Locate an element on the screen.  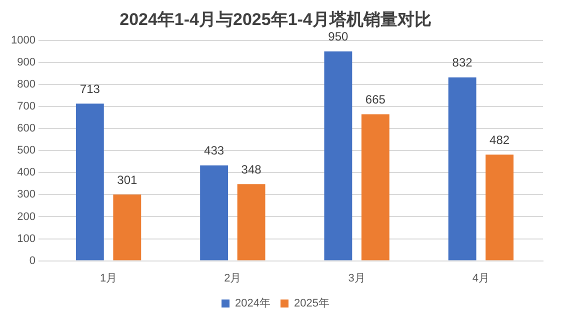
legend-label: 2025年 is located at coordinates (312, 304).